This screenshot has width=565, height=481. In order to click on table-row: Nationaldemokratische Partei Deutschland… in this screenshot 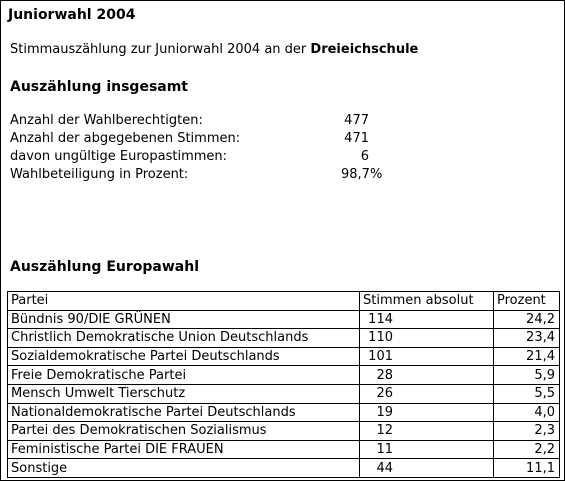, I will do `click(283, 412)`.